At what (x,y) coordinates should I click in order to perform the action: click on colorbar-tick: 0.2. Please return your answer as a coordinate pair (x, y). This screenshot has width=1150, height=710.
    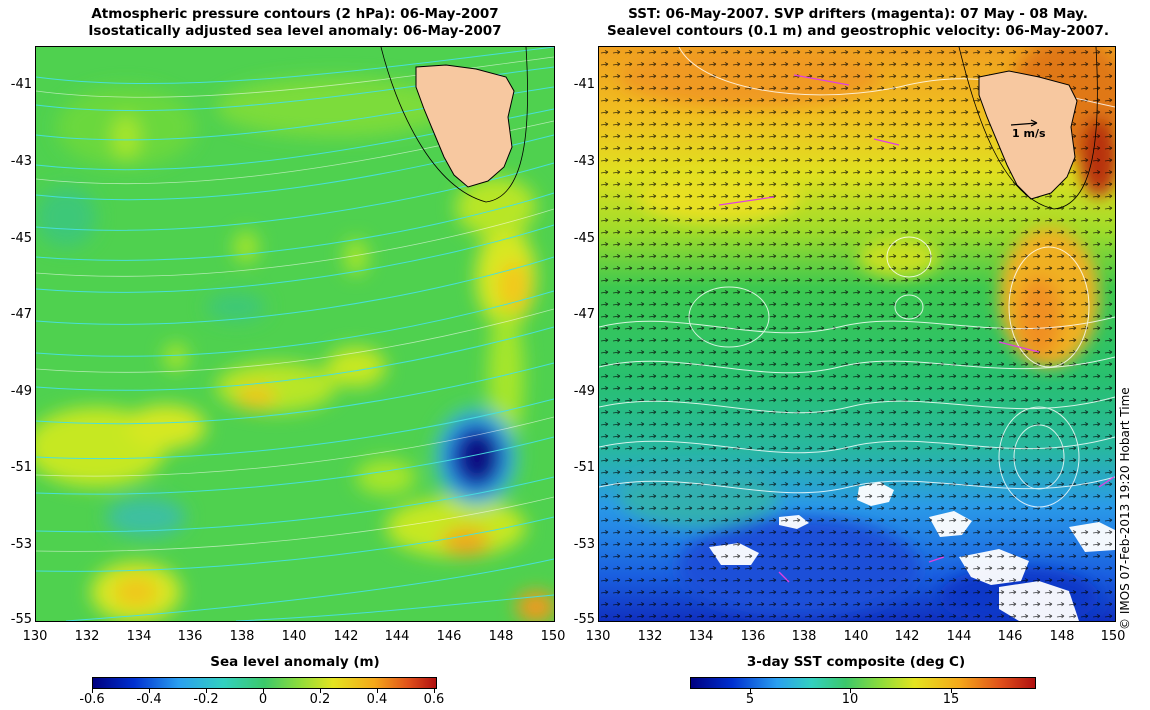
    Looking at the image, I should click on (320, 699).